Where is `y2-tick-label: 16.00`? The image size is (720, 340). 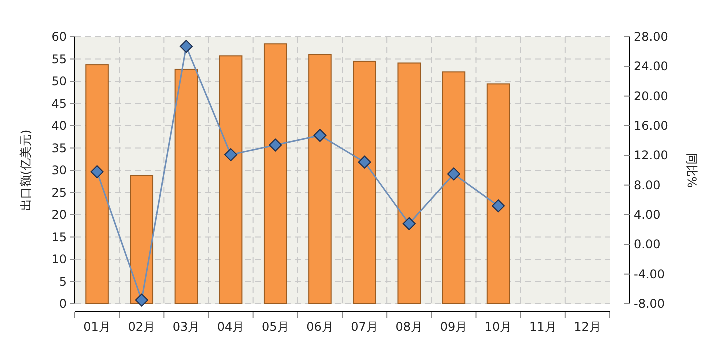
y2-tick-label: 16.00 is located at coordinates (651, 126).